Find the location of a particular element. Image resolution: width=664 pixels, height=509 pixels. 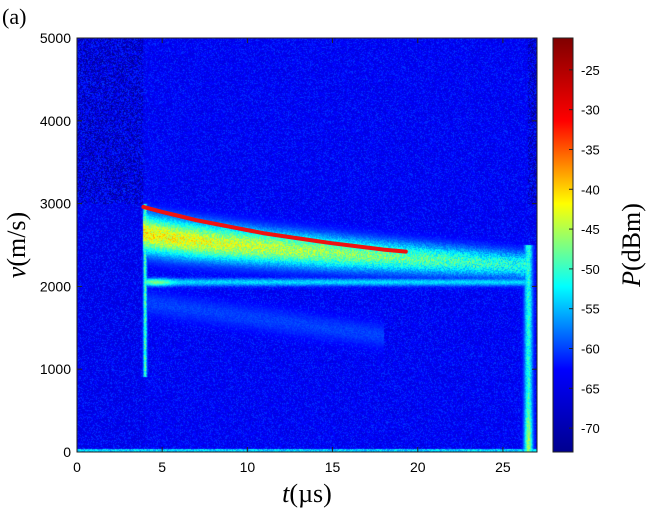

y-tick-label: 4000 is located at coordinates (55, 121).